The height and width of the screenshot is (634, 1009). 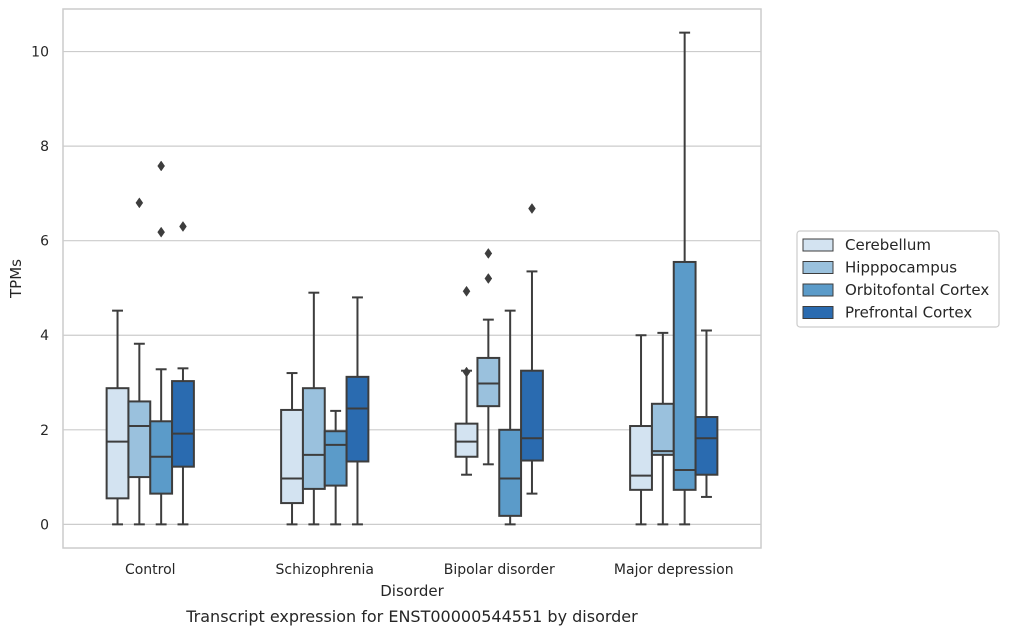 I want to click on y-tick-label: 2, so click(x=44, y=431).